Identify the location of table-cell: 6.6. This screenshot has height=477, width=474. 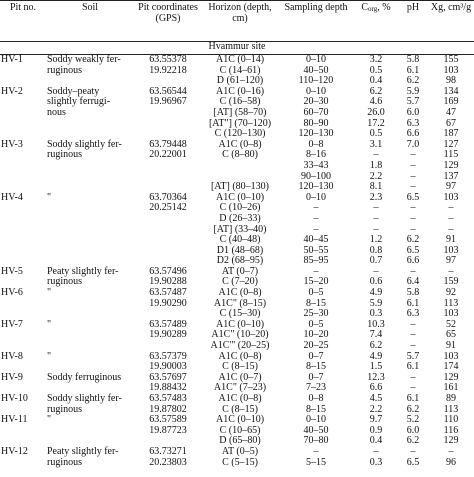
(376, 388).